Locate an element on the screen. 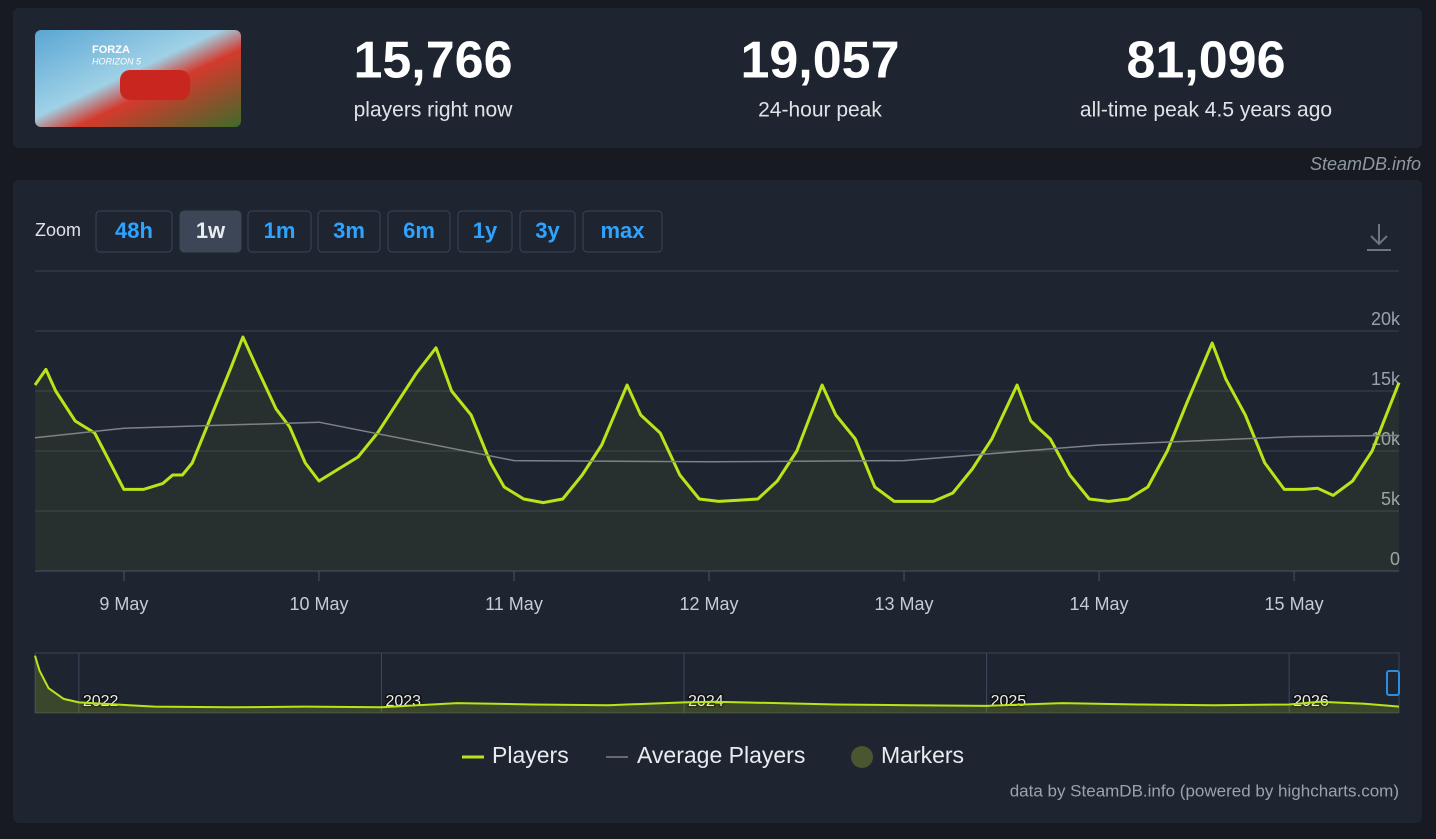 This screenshot has width=1436, height=839. stat-value: 15,766 is located at coordinates (432, 61).